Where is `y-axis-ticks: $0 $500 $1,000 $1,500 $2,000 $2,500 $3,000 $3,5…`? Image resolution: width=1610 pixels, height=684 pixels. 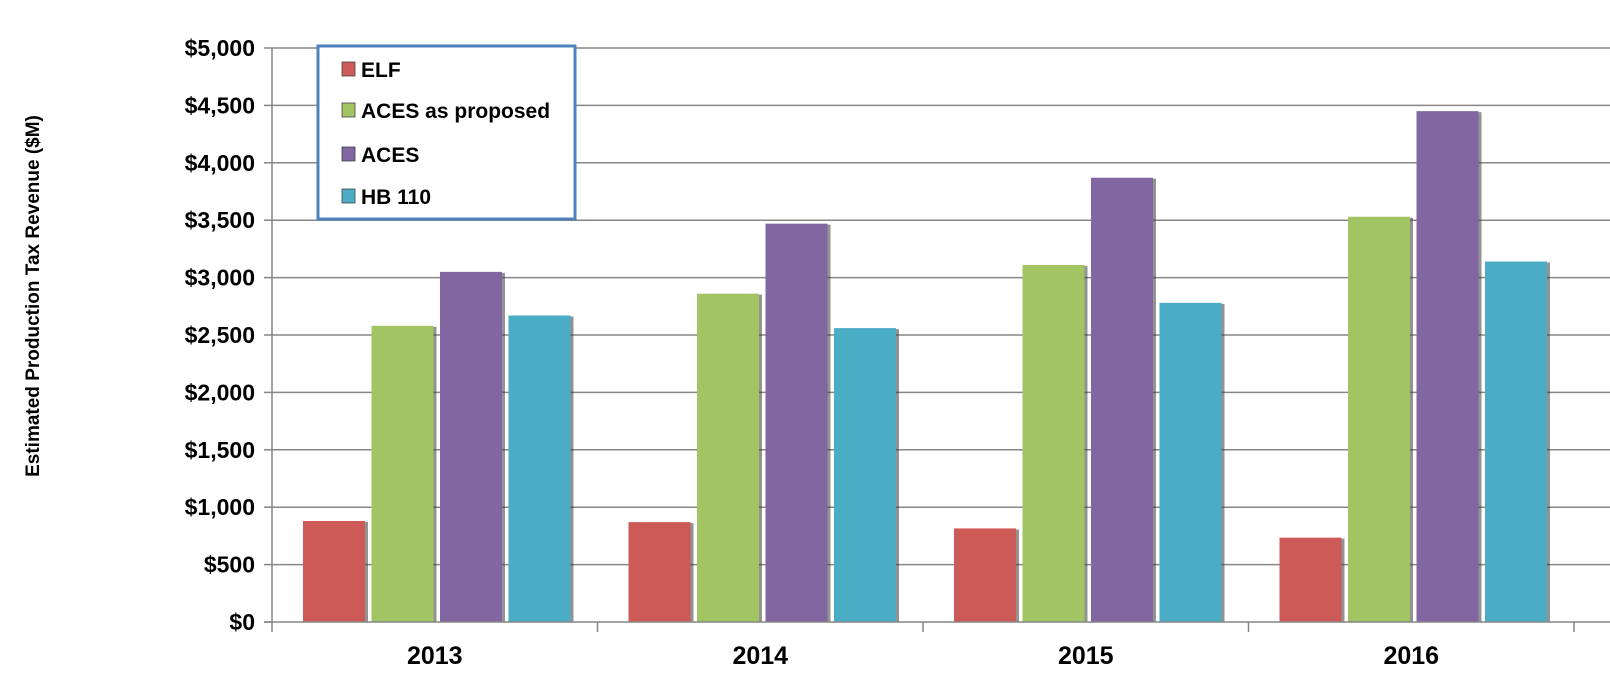
y-axis-ticks: $0 $500 $1,000 $1,500 $2,000 $2,500 $3,000 $3,5… is located at coordinates (229, 335).